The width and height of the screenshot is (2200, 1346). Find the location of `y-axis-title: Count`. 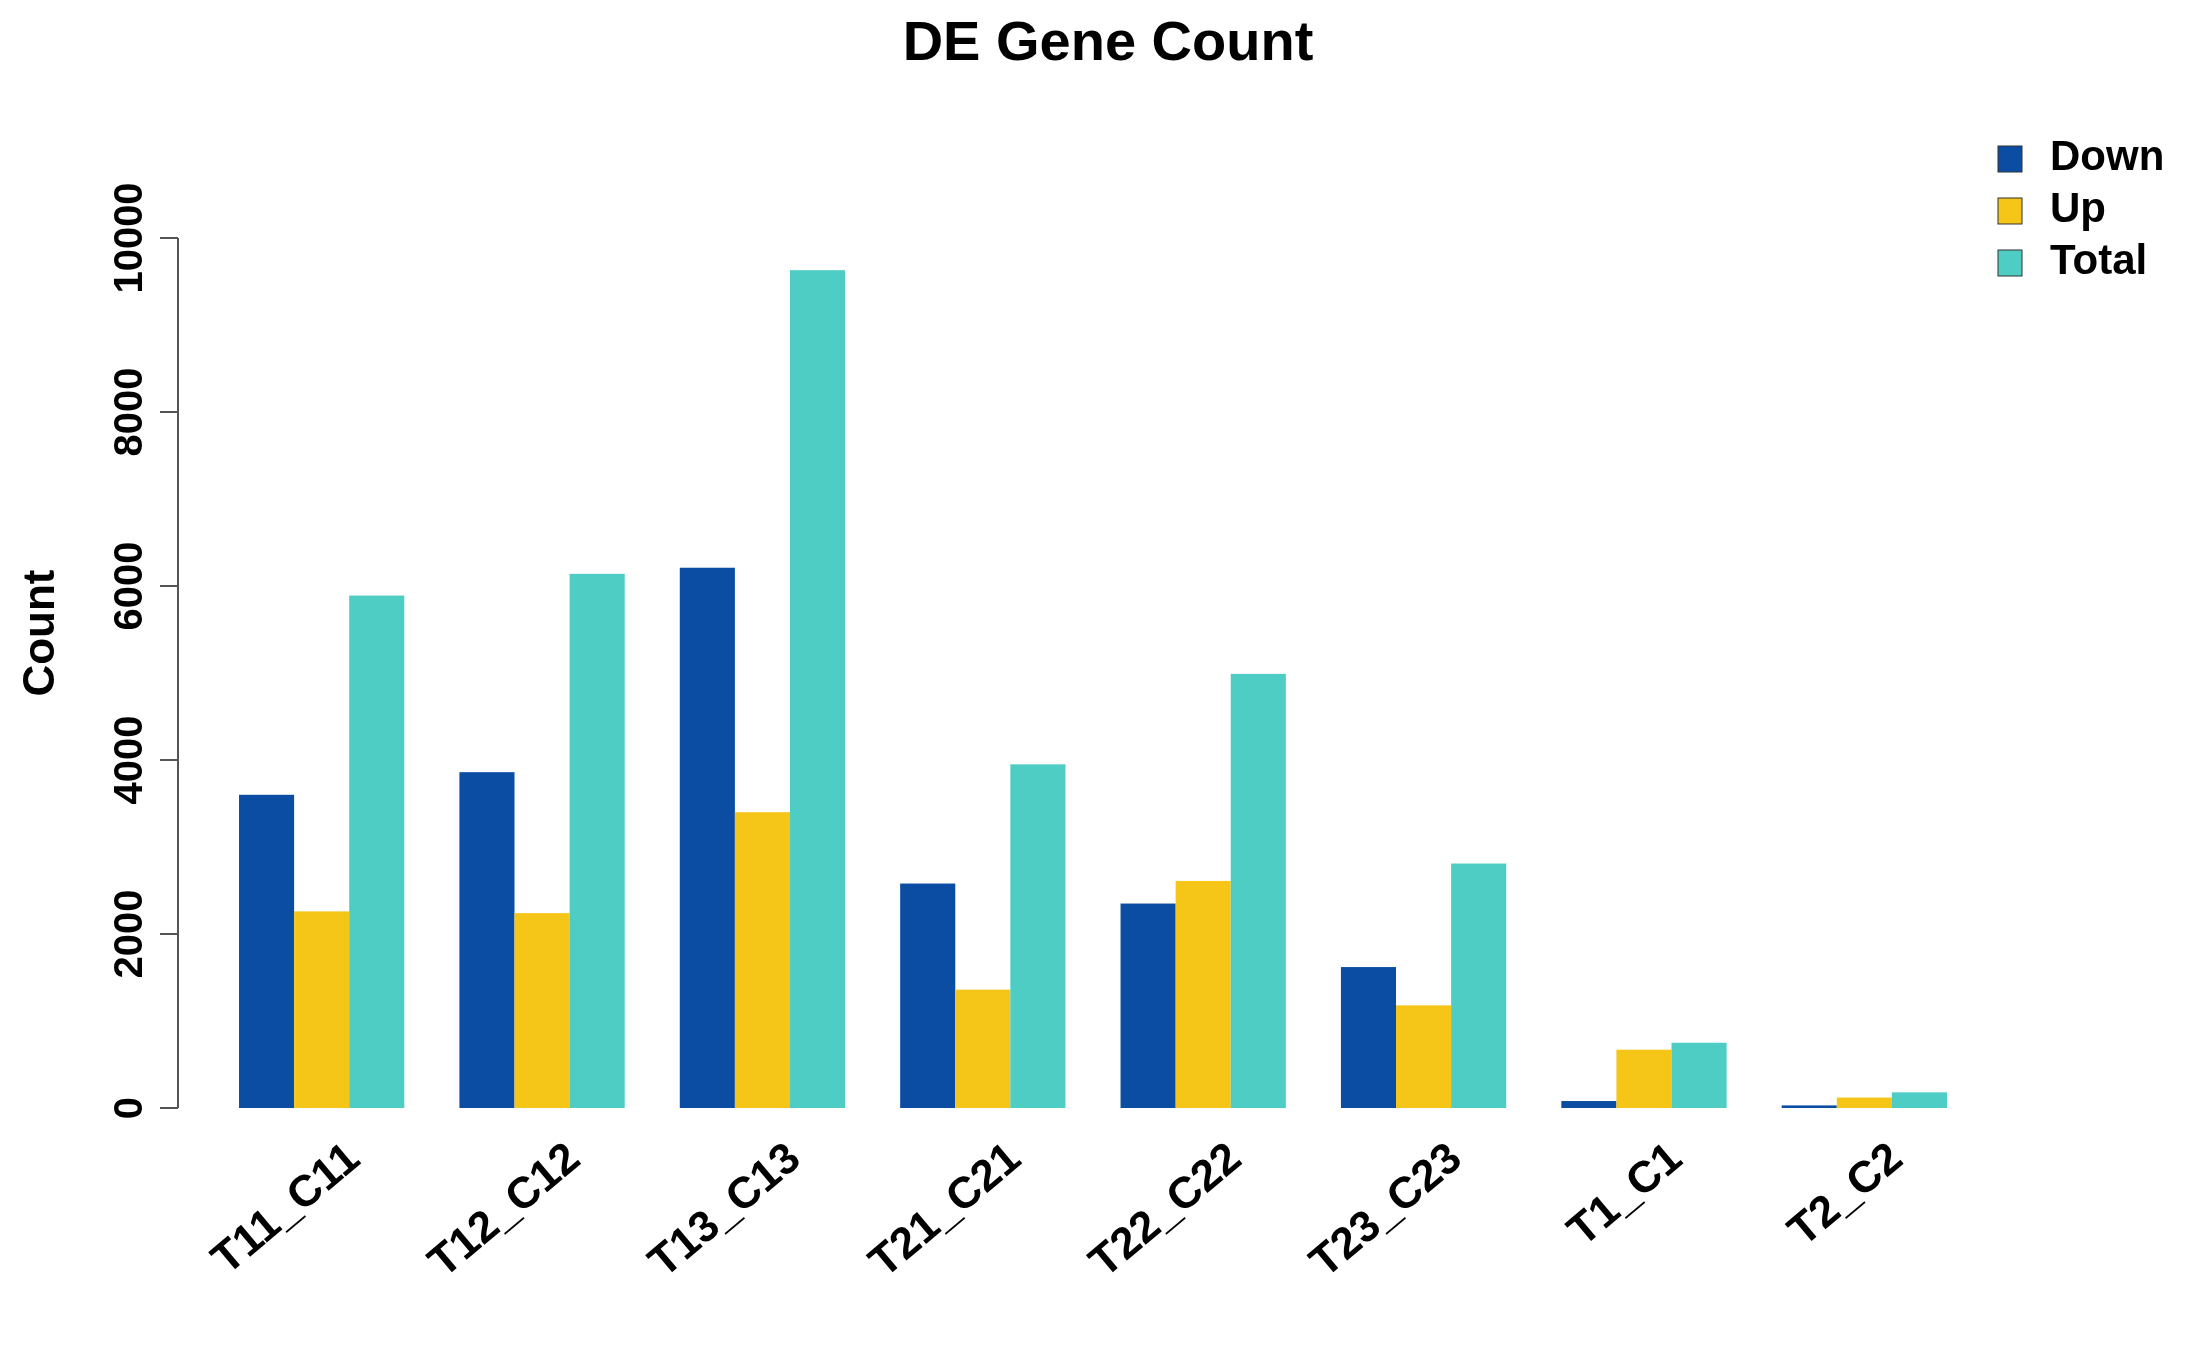

y-axis-title: Count is located at coordinates (38, 633).